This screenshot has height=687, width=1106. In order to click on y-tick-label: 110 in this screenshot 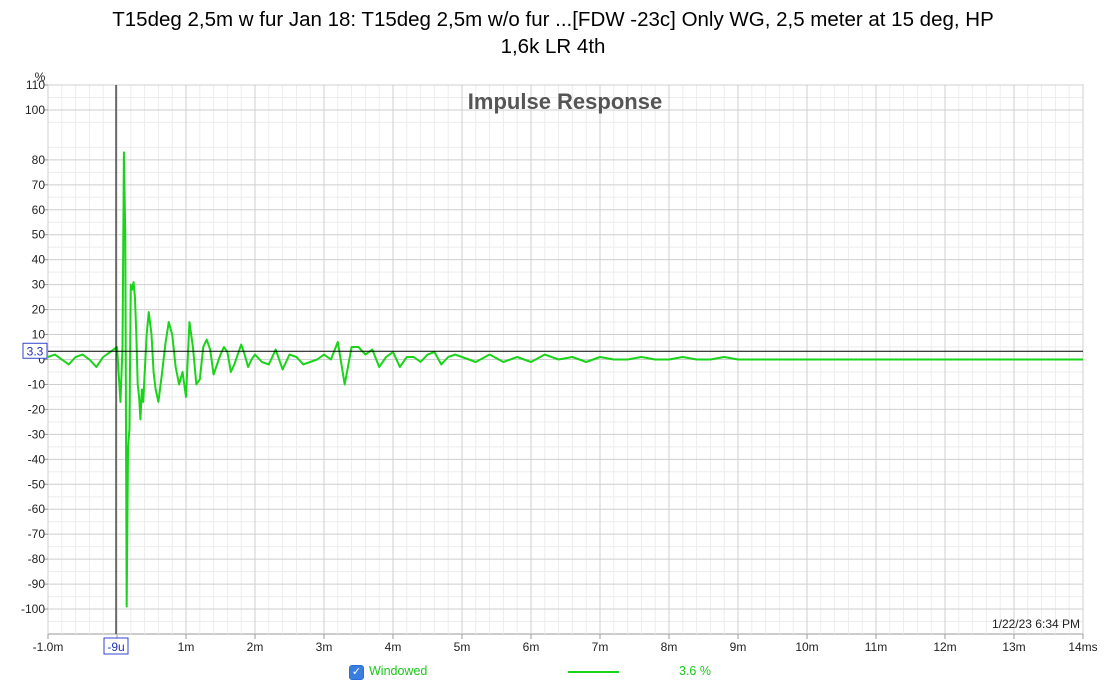, I will do `click(35, 85)`.